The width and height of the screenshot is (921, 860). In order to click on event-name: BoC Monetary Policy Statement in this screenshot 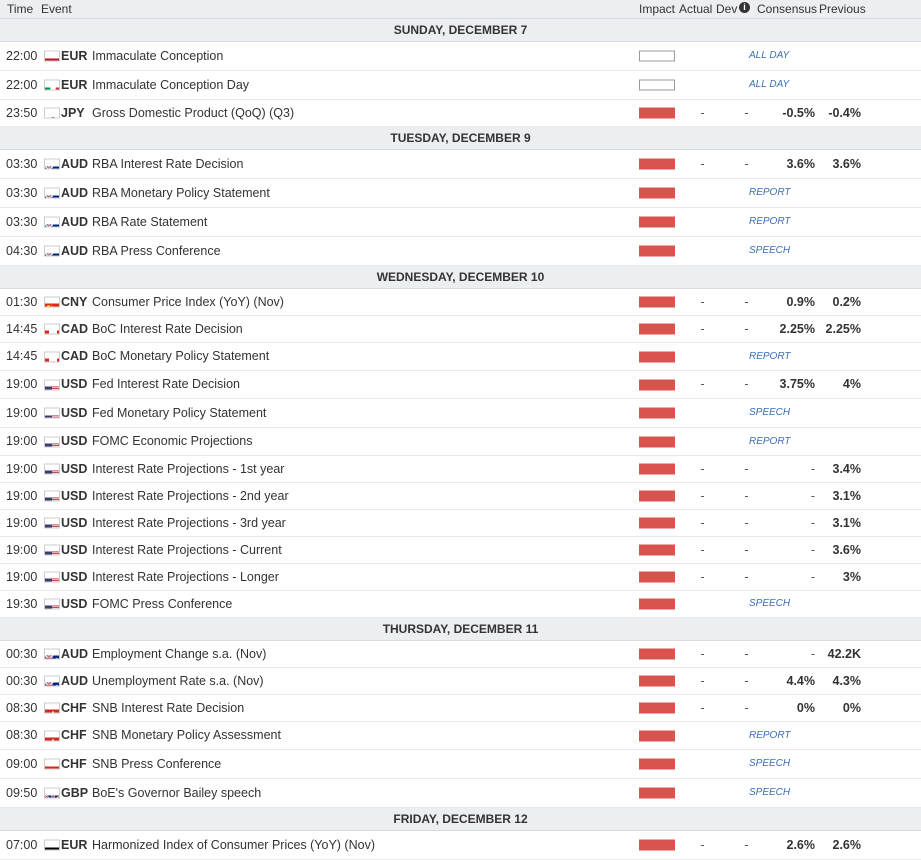, I will do `click(181, 356)`.